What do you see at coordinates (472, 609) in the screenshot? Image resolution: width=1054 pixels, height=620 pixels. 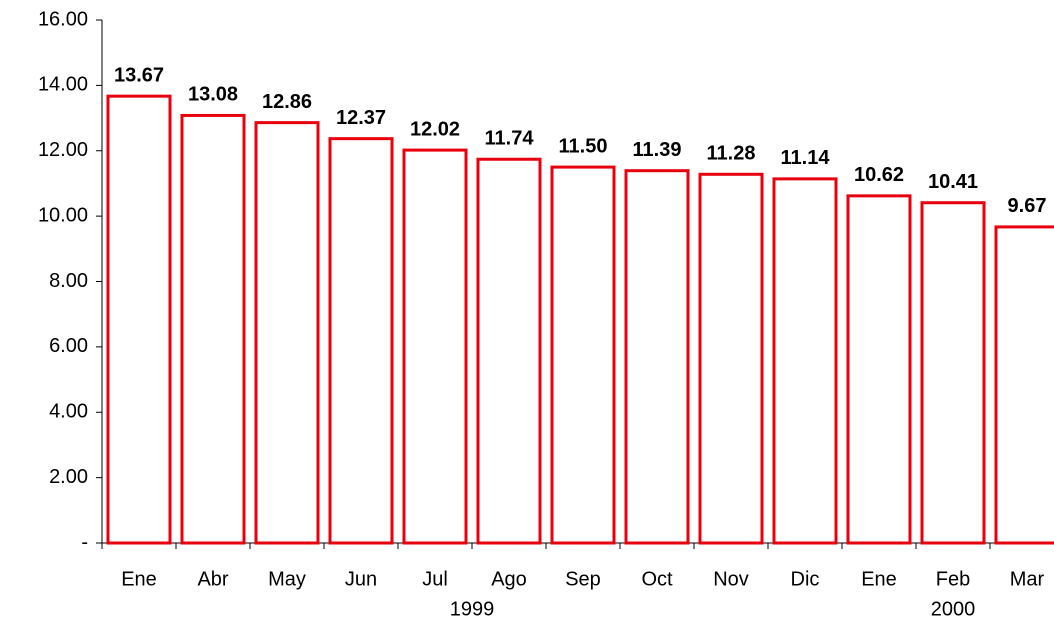 I see `group-label: 1999` at bounding box center [472, 609].